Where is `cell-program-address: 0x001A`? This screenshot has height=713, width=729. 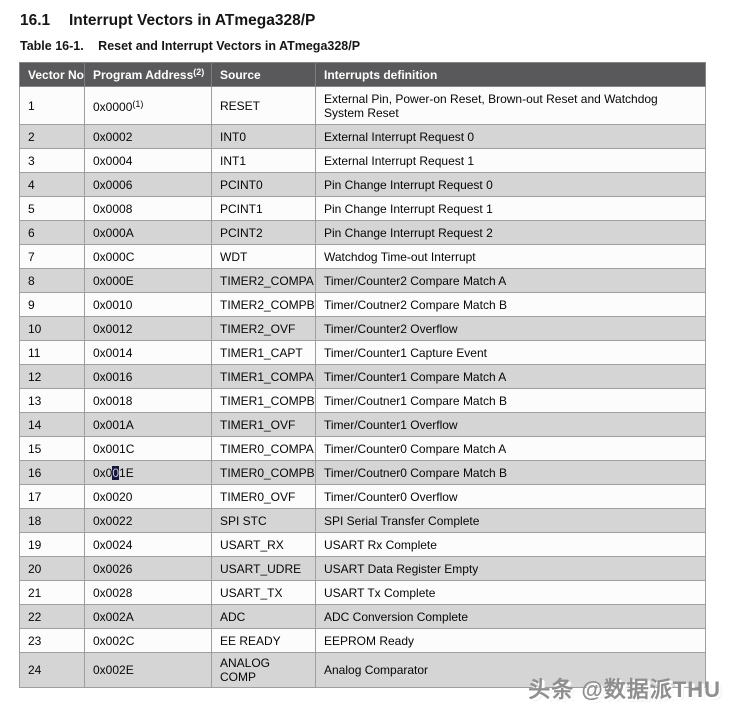
cell-program-address: 0x001A is located at coordinates (148, 424).